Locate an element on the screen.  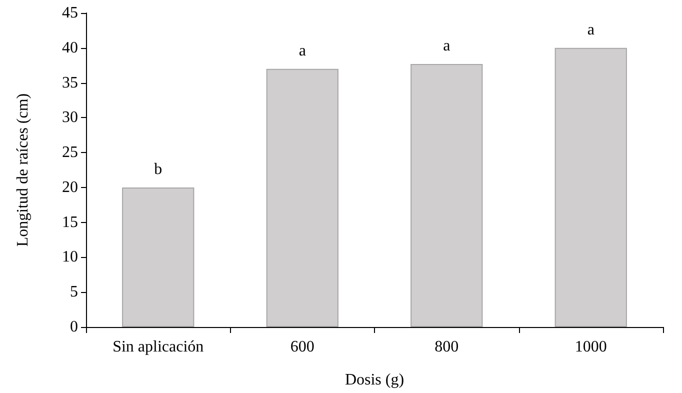
y-axis-title: Longitud de raíces (cm) is located at coordinates (23, 170).